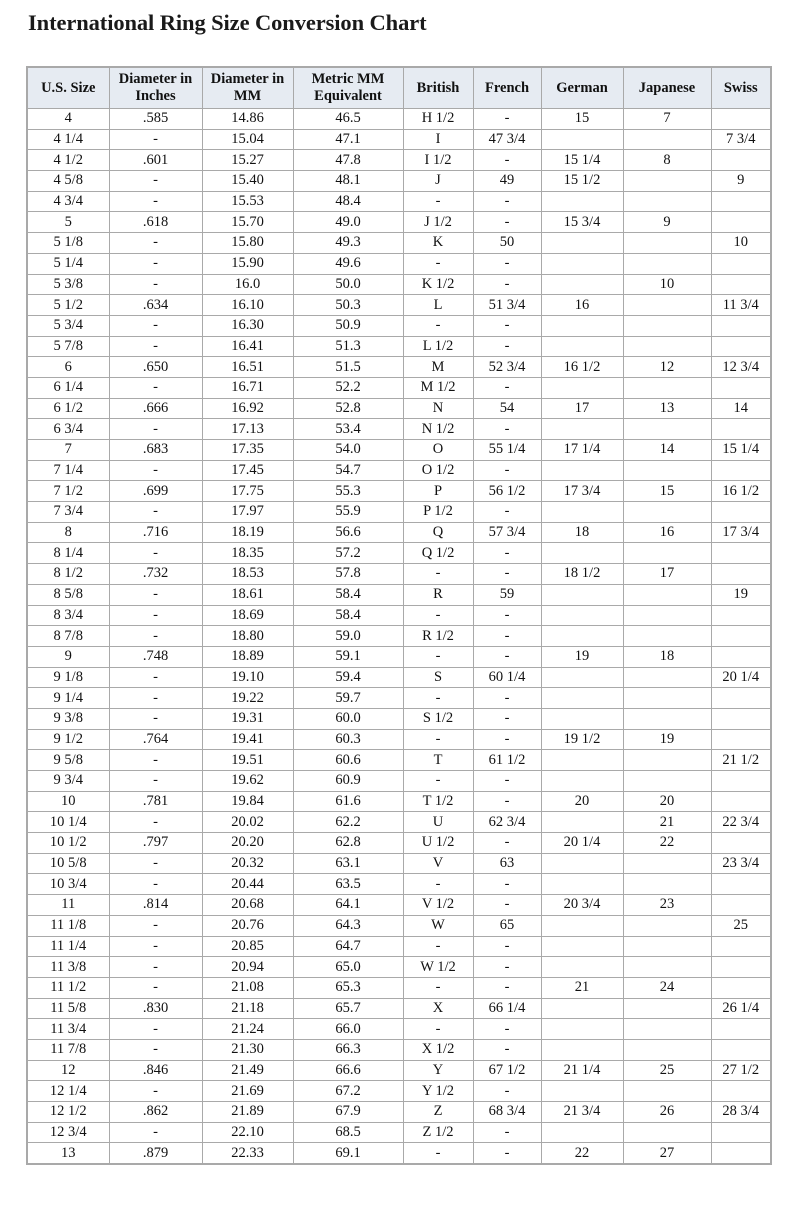  I want to click on cell-french: 47 3/4, so click(507, 139).